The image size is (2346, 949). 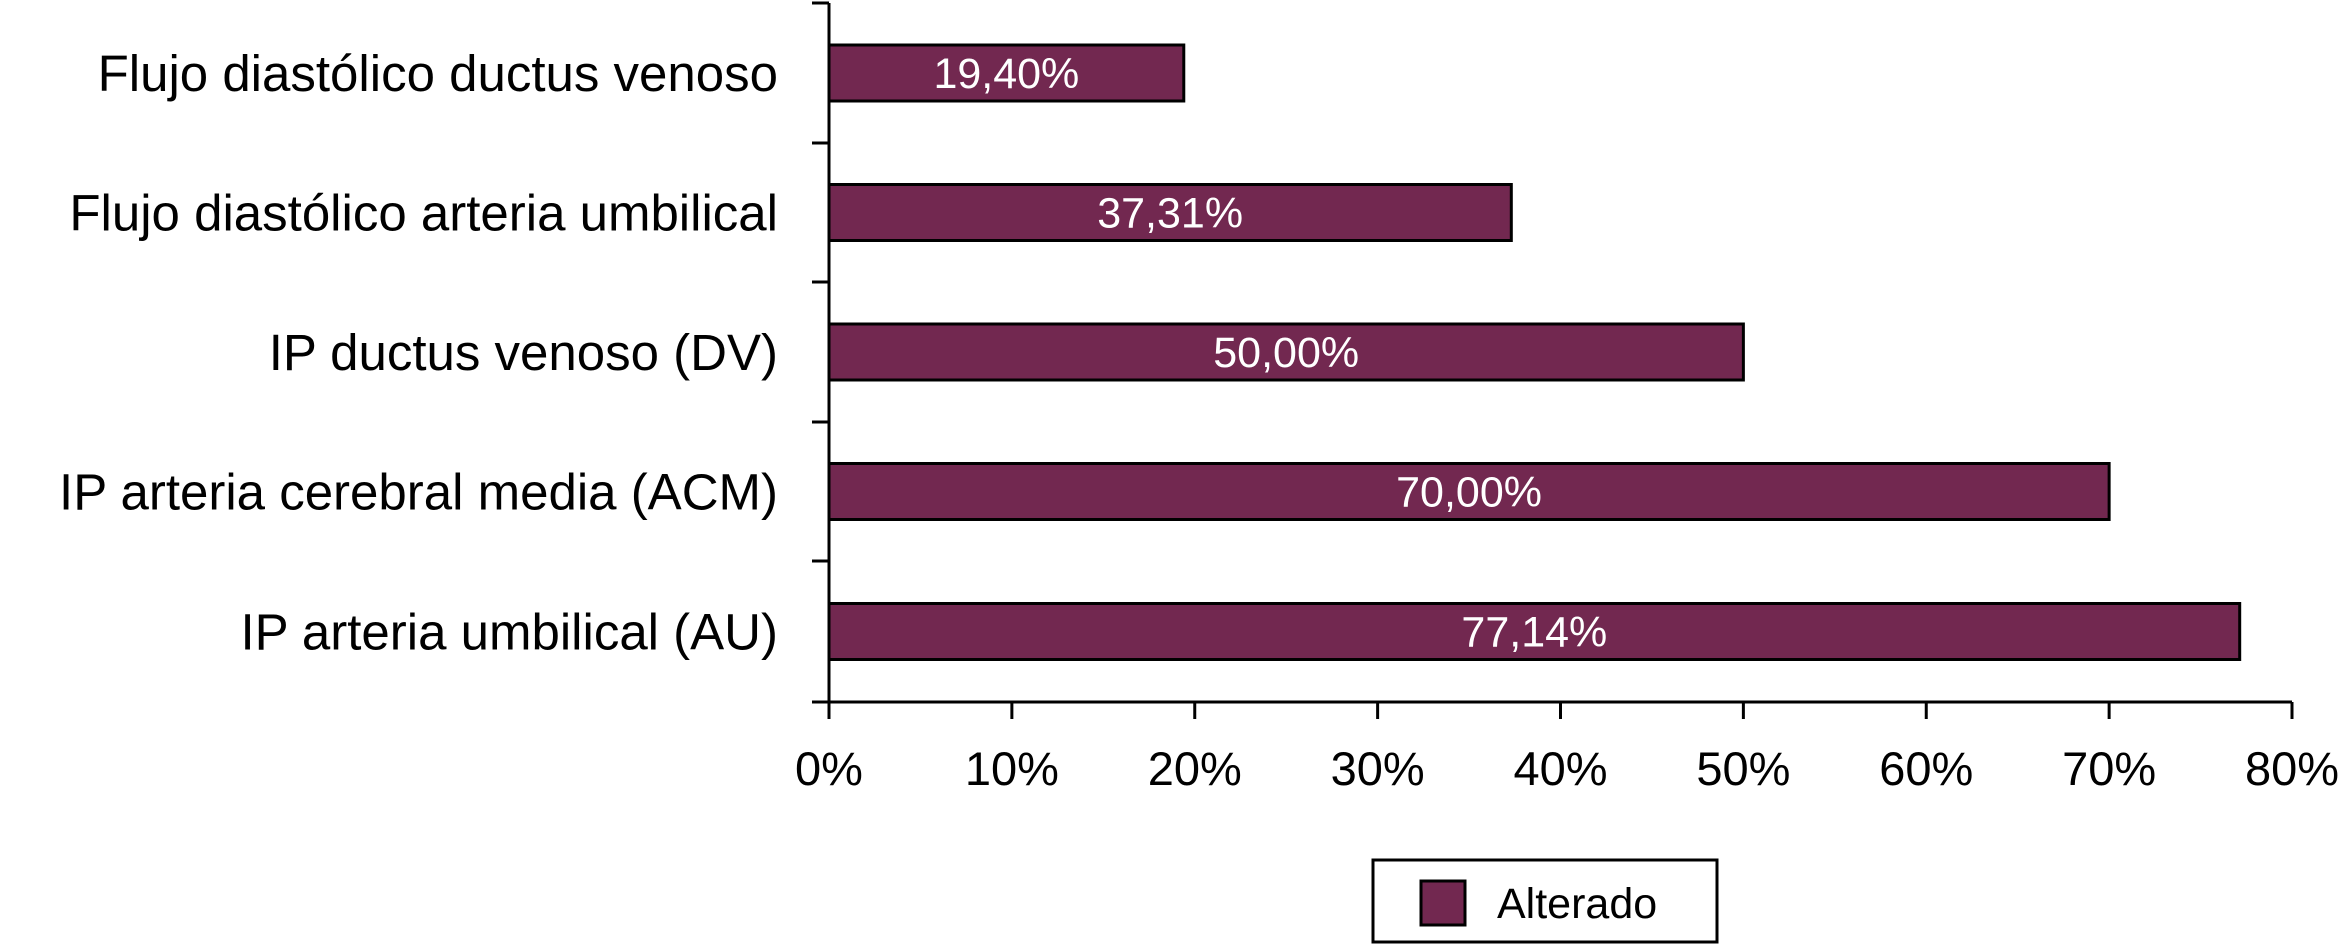 I want to click on x-tick-label: 0%, so click(x=829, y=768).